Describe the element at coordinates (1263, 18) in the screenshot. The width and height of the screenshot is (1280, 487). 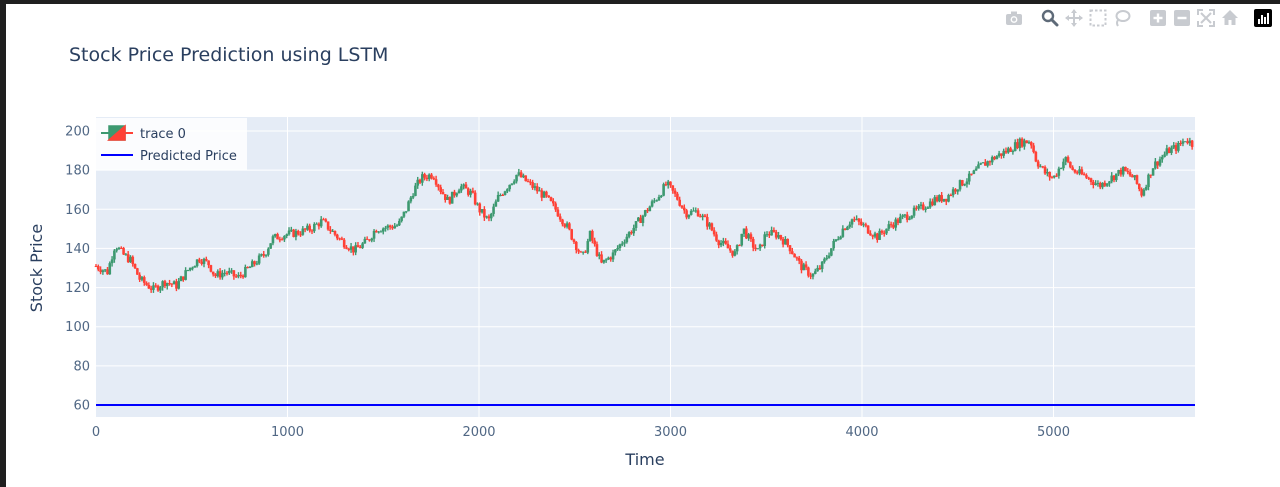
I see `plotly-logo-icon` at that location.